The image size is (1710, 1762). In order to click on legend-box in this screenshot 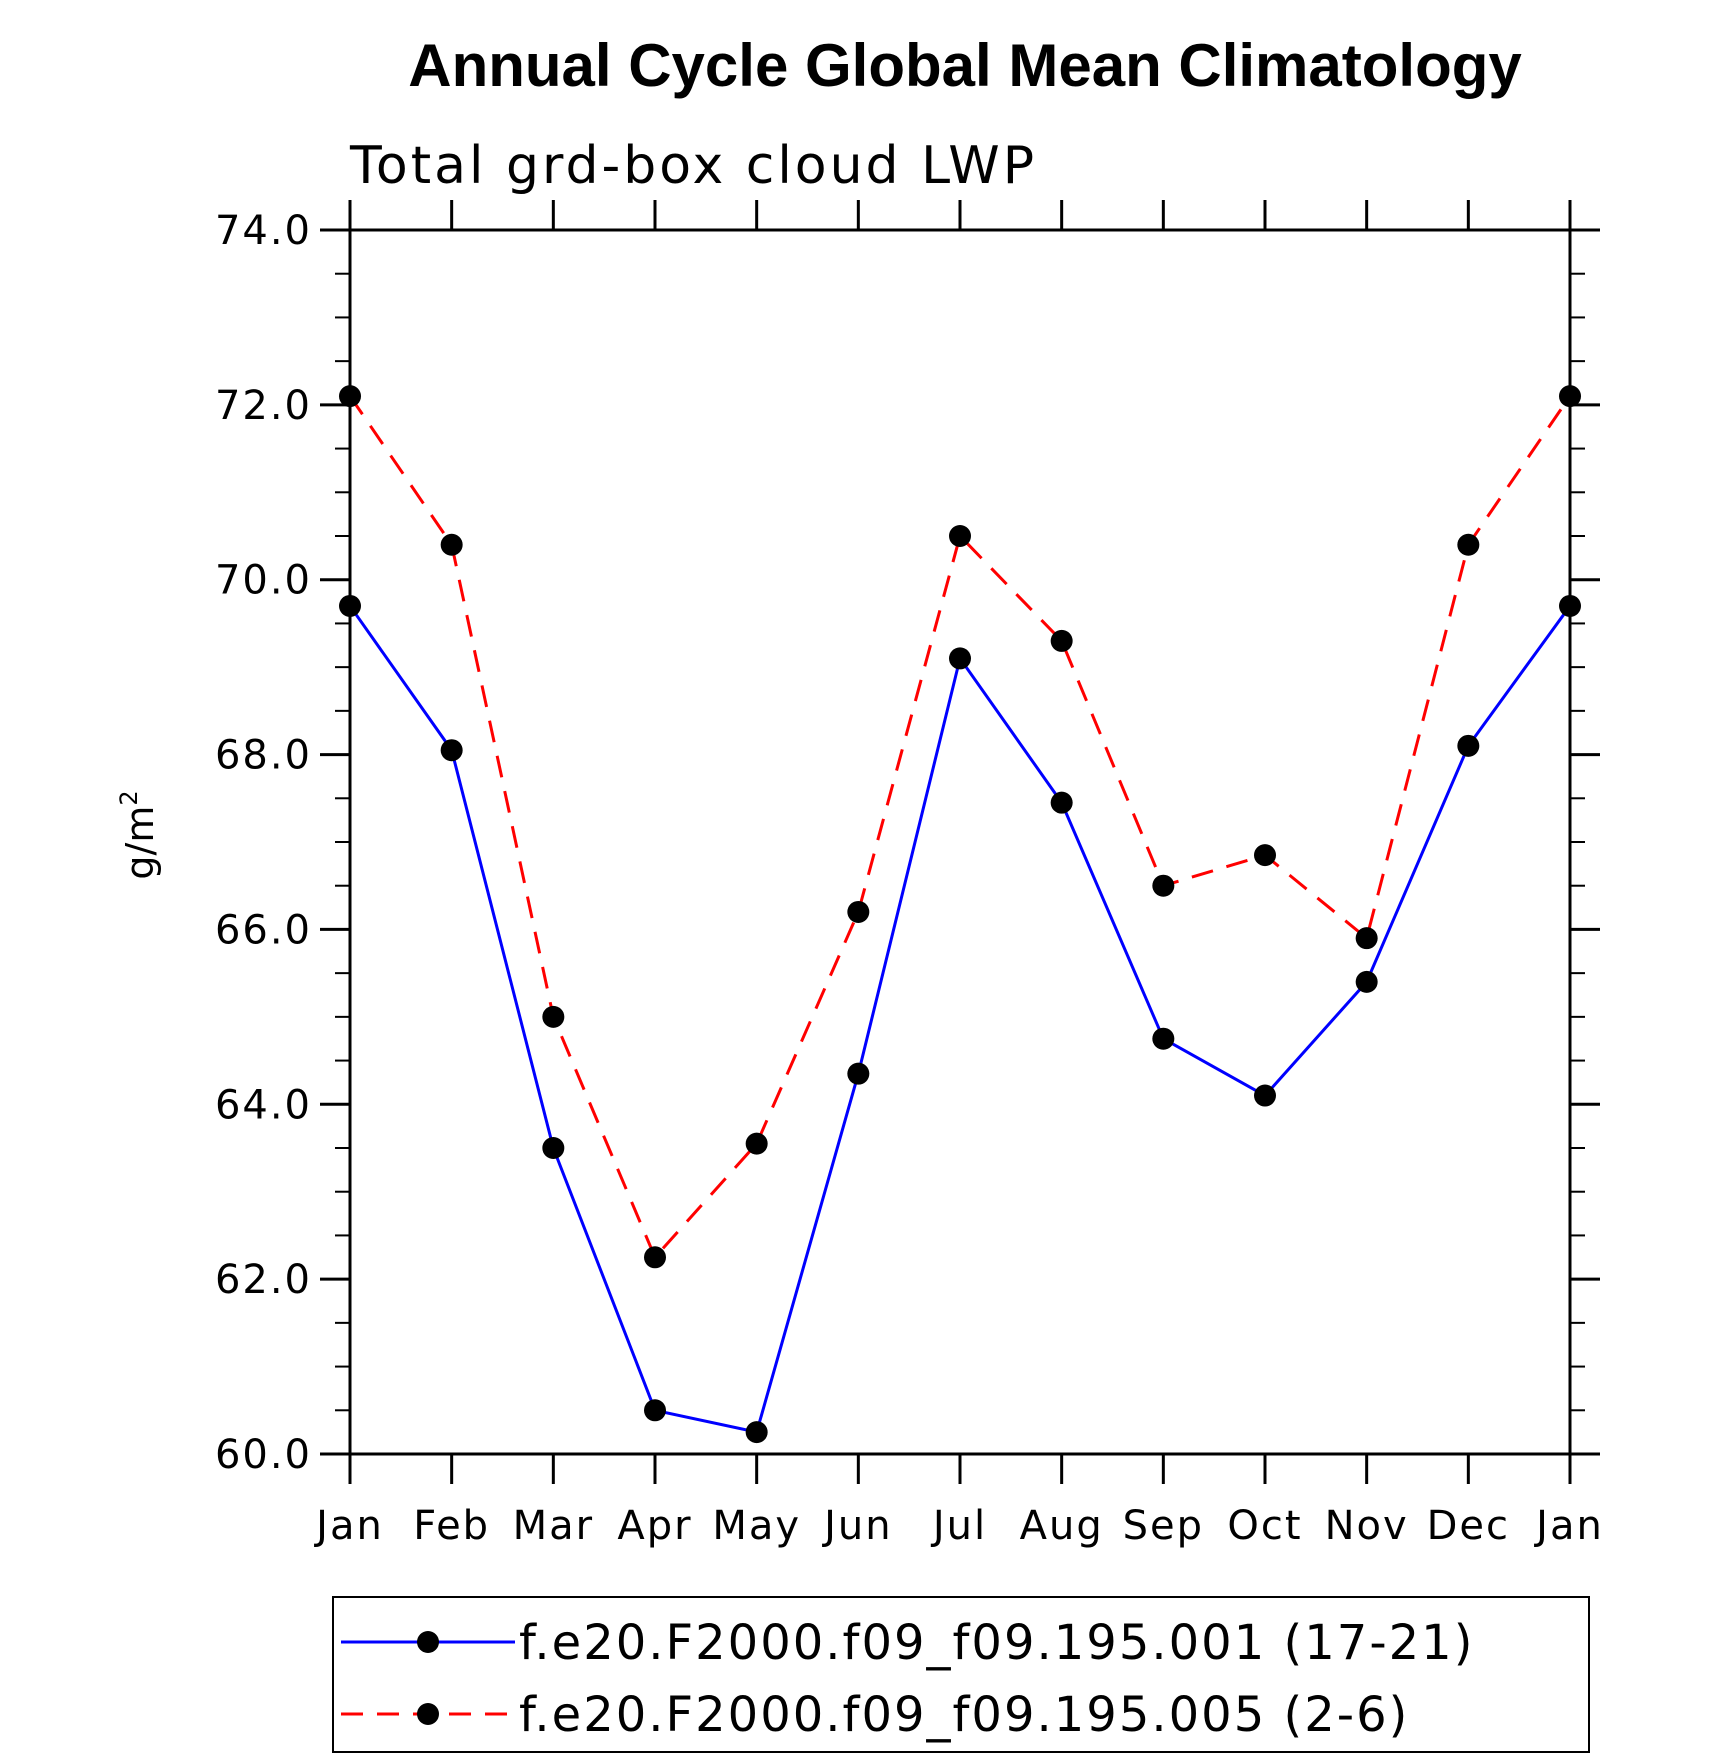, I will do `click(961, 1674)`.